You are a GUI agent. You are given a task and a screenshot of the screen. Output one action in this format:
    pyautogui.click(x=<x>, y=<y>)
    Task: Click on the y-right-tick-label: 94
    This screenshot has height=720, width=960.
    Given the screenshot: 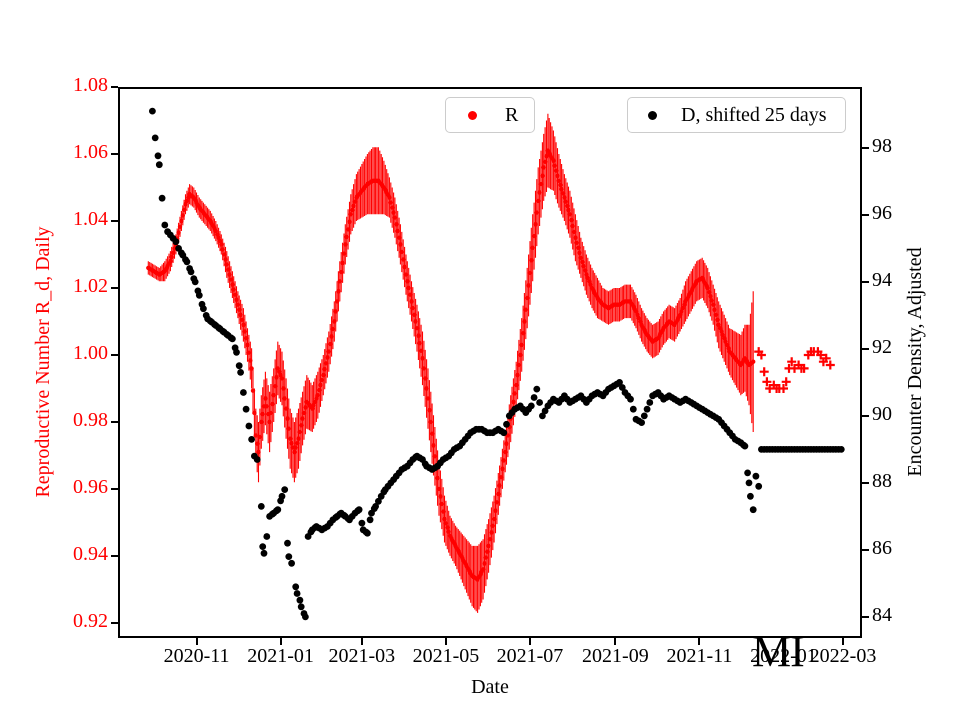 What is the action you would take?
    pyautogui.click(x=882, y=279)
    